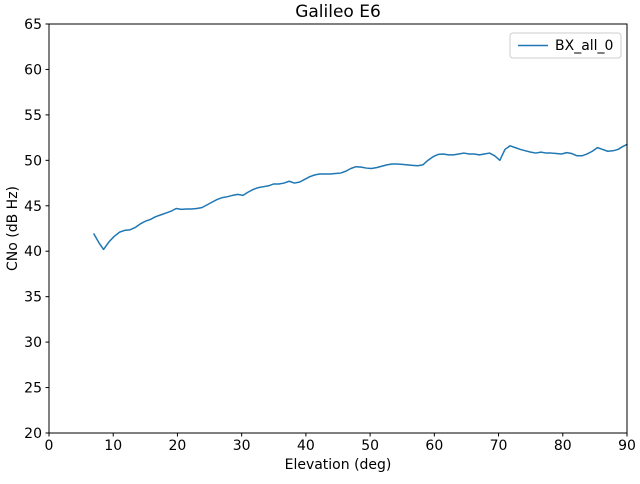 The image size is (640, 484). Describe the element at coordinates (434, 446) in the screenshot. I see `x-tick-label: 60` at that location.